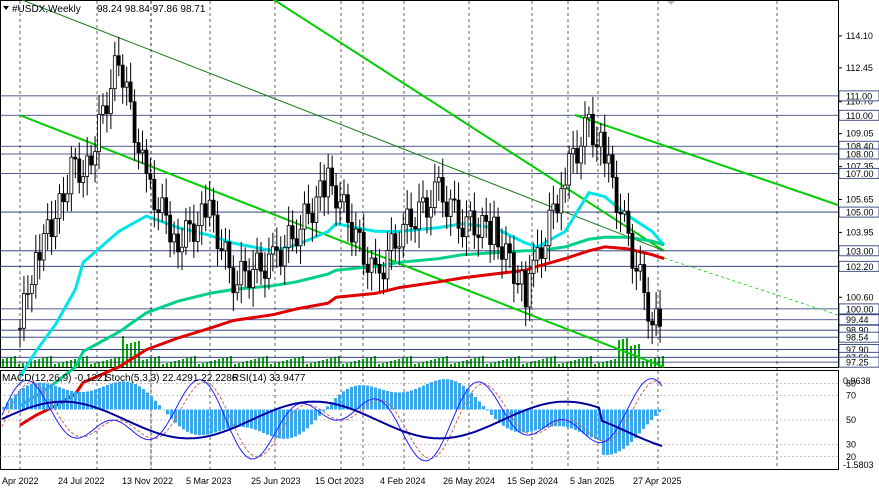 The image size is (879, 491). What do you see at coordinates (6, 8) in the screenshot?
I see `dropdown-arrow-icon` at bounding box center [6, 8].